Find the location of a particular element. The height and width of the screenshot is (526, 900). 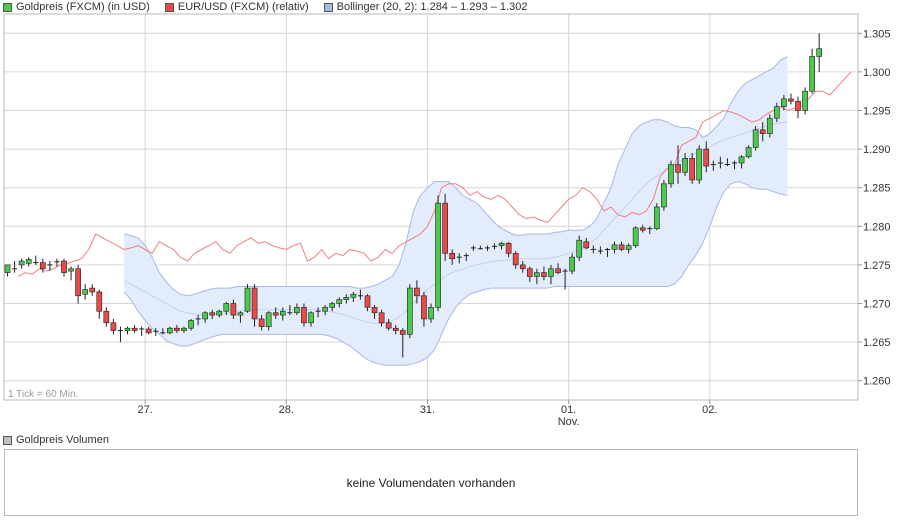

legend-label-bollinger: Bollinger (20, 2): 1.284 – 1.293 – 1.302 is located at coordinates (432, 7).